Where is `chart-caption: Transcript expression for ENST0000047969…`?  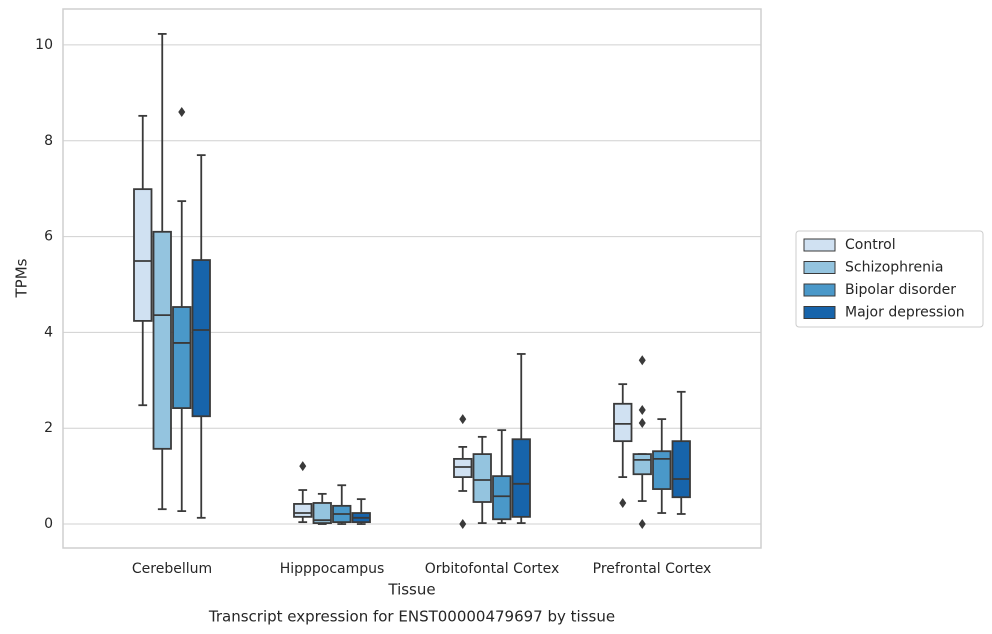 chart-caption: Transcript expression for ENST0000047969… is located at coordinates (411, 617).